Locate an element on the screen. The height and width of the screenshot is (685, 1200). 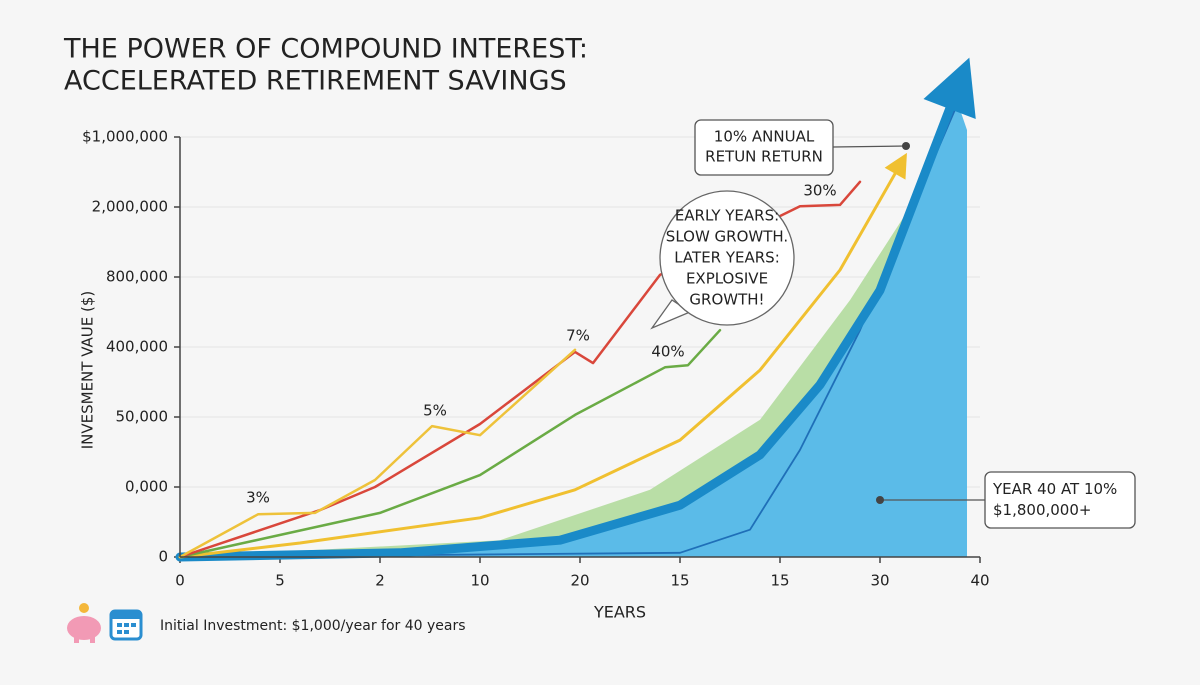
annotation: EXPLOSIVE is located at coordinates (727, 279).